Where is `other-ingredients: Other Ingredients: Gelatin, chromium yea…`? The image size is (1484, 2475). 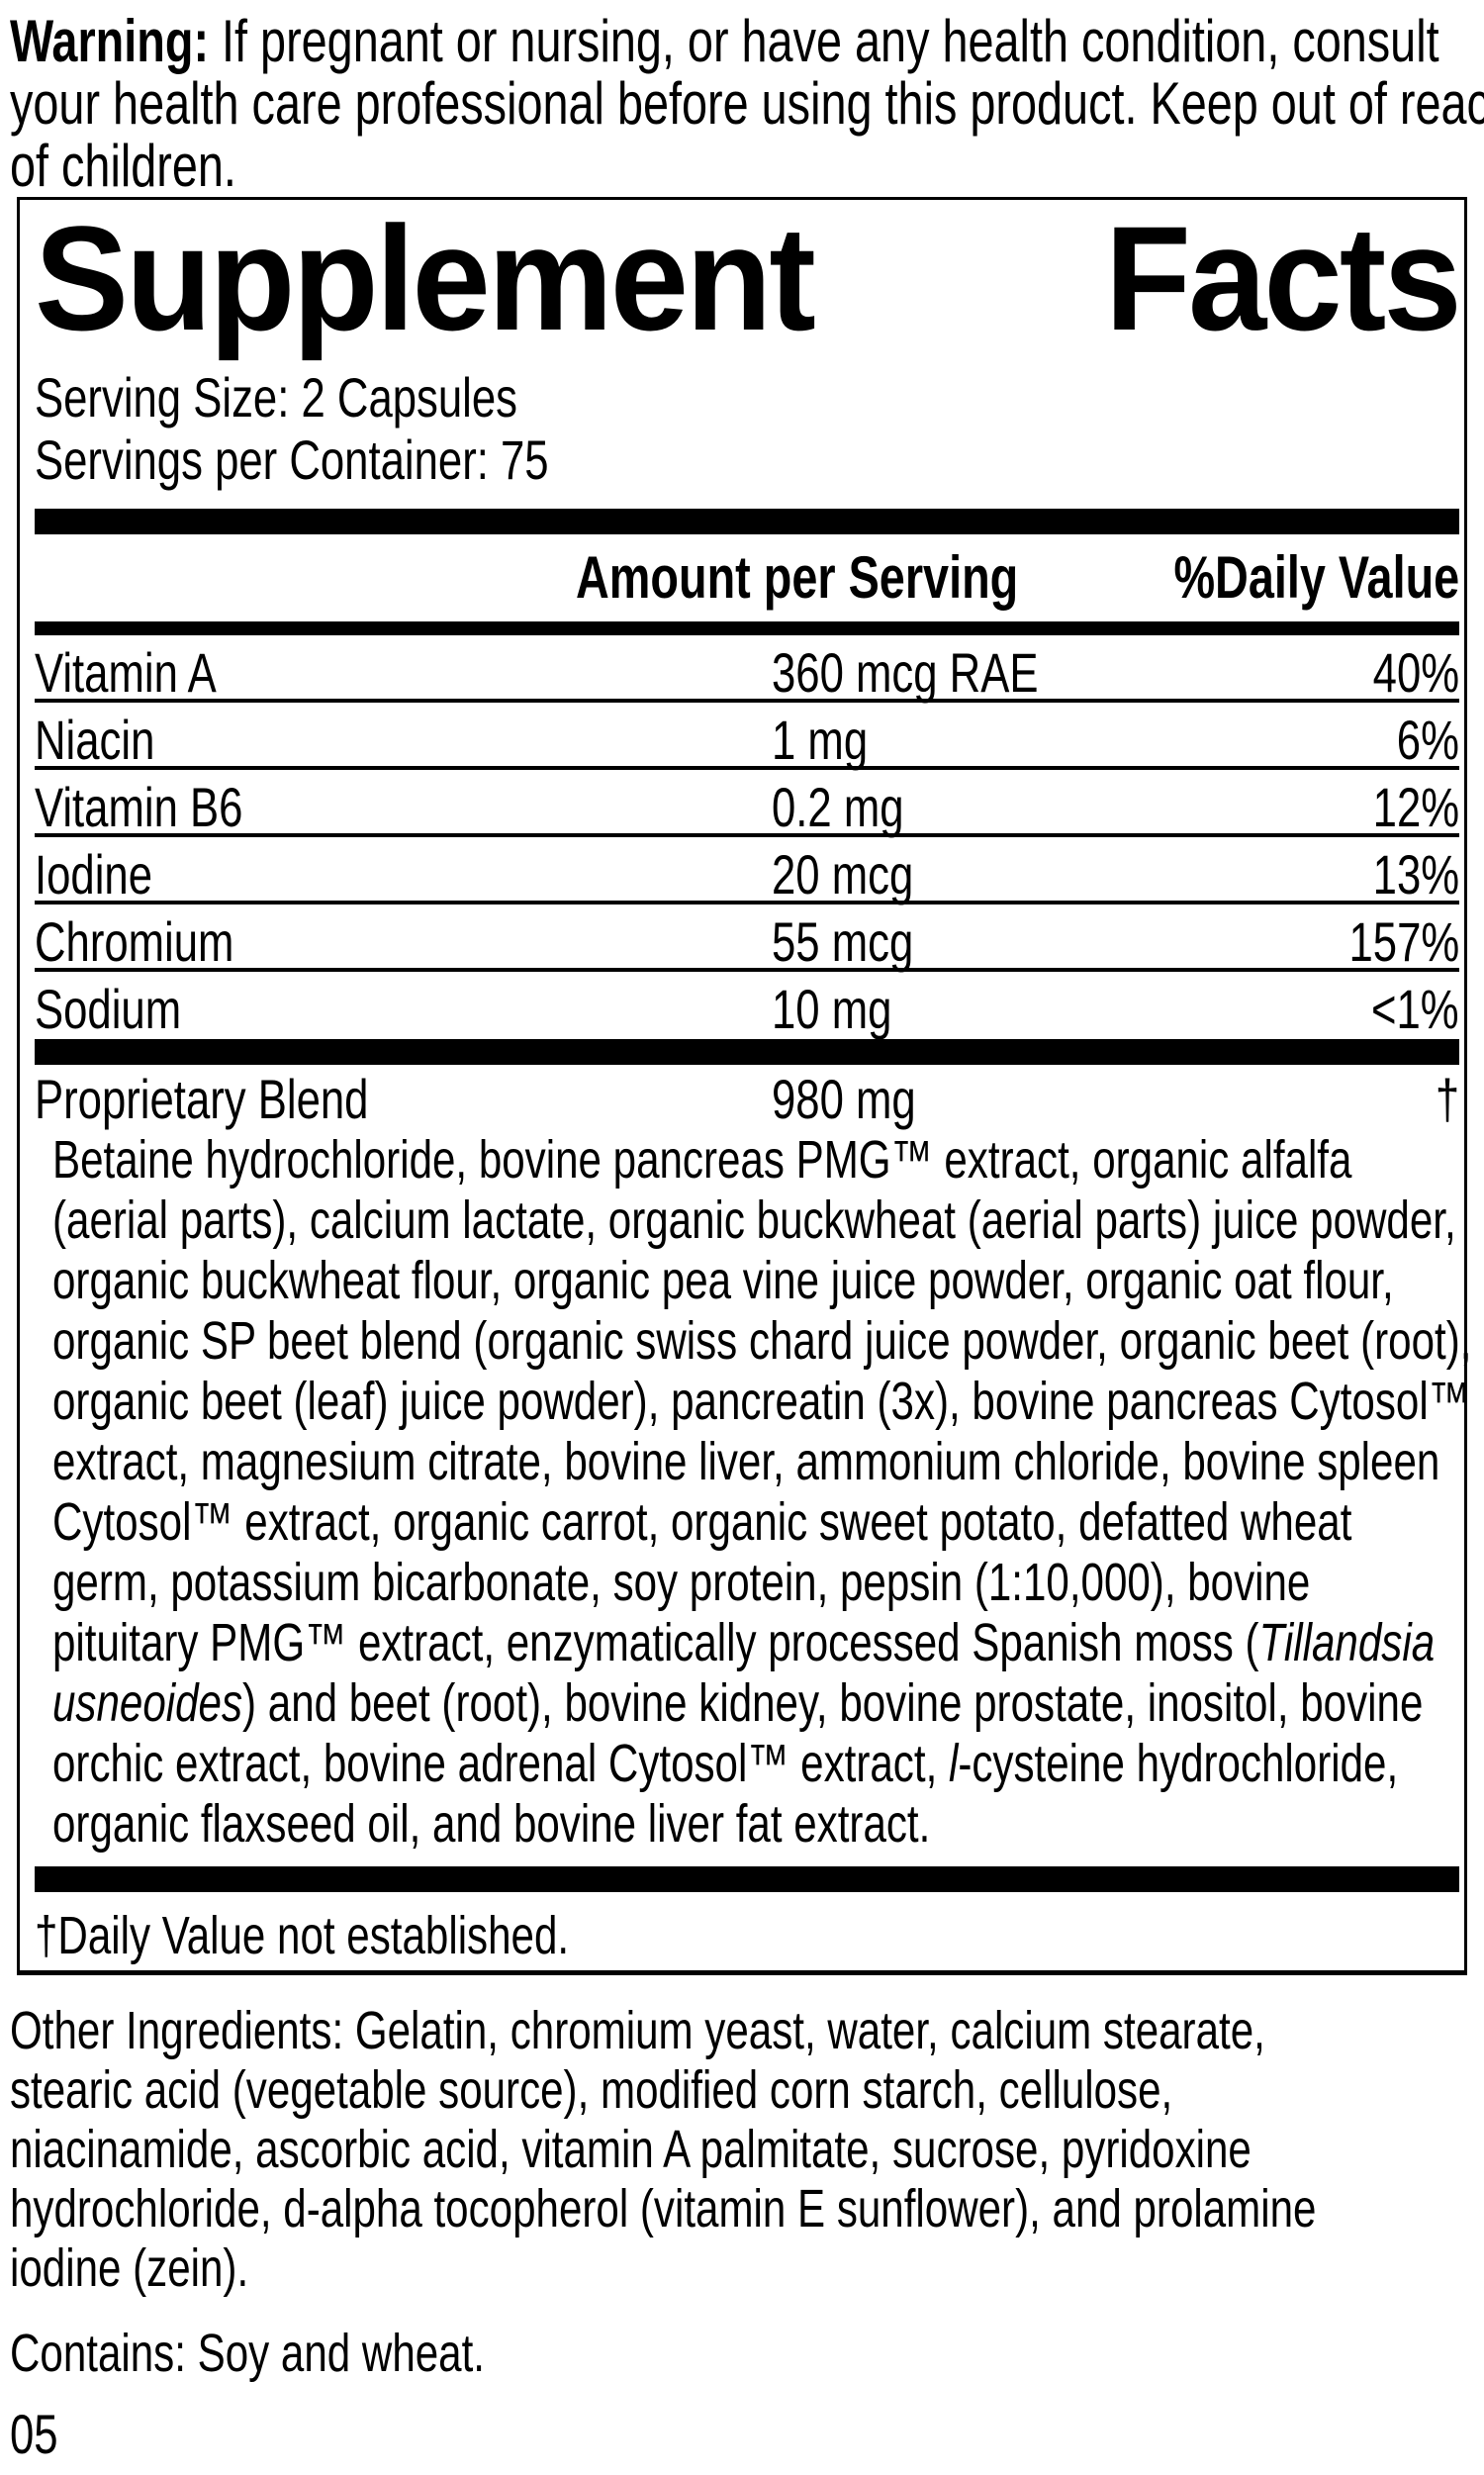
other-ingredients: Other Ingredients: Gelatin, chromium yea… is located at coordinates (747, 2149).